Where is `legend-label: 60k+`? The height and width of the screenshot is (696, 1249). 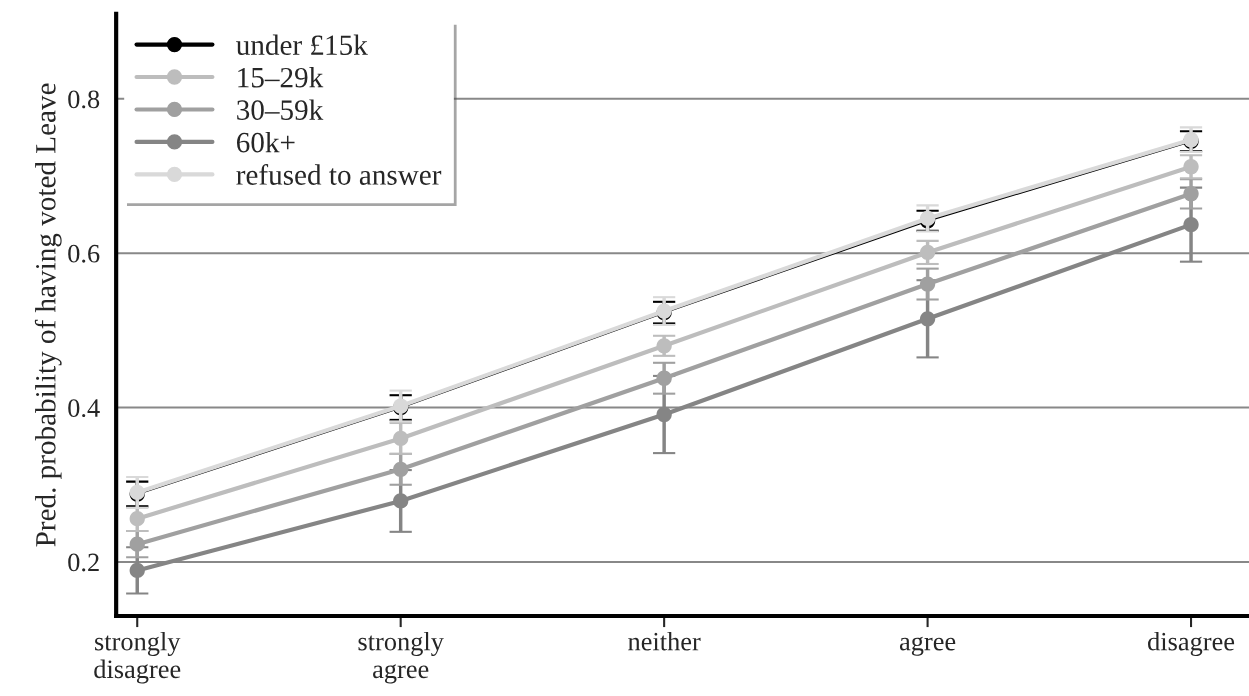 legend-label: 60k+ is located at coordinates (265, 142).